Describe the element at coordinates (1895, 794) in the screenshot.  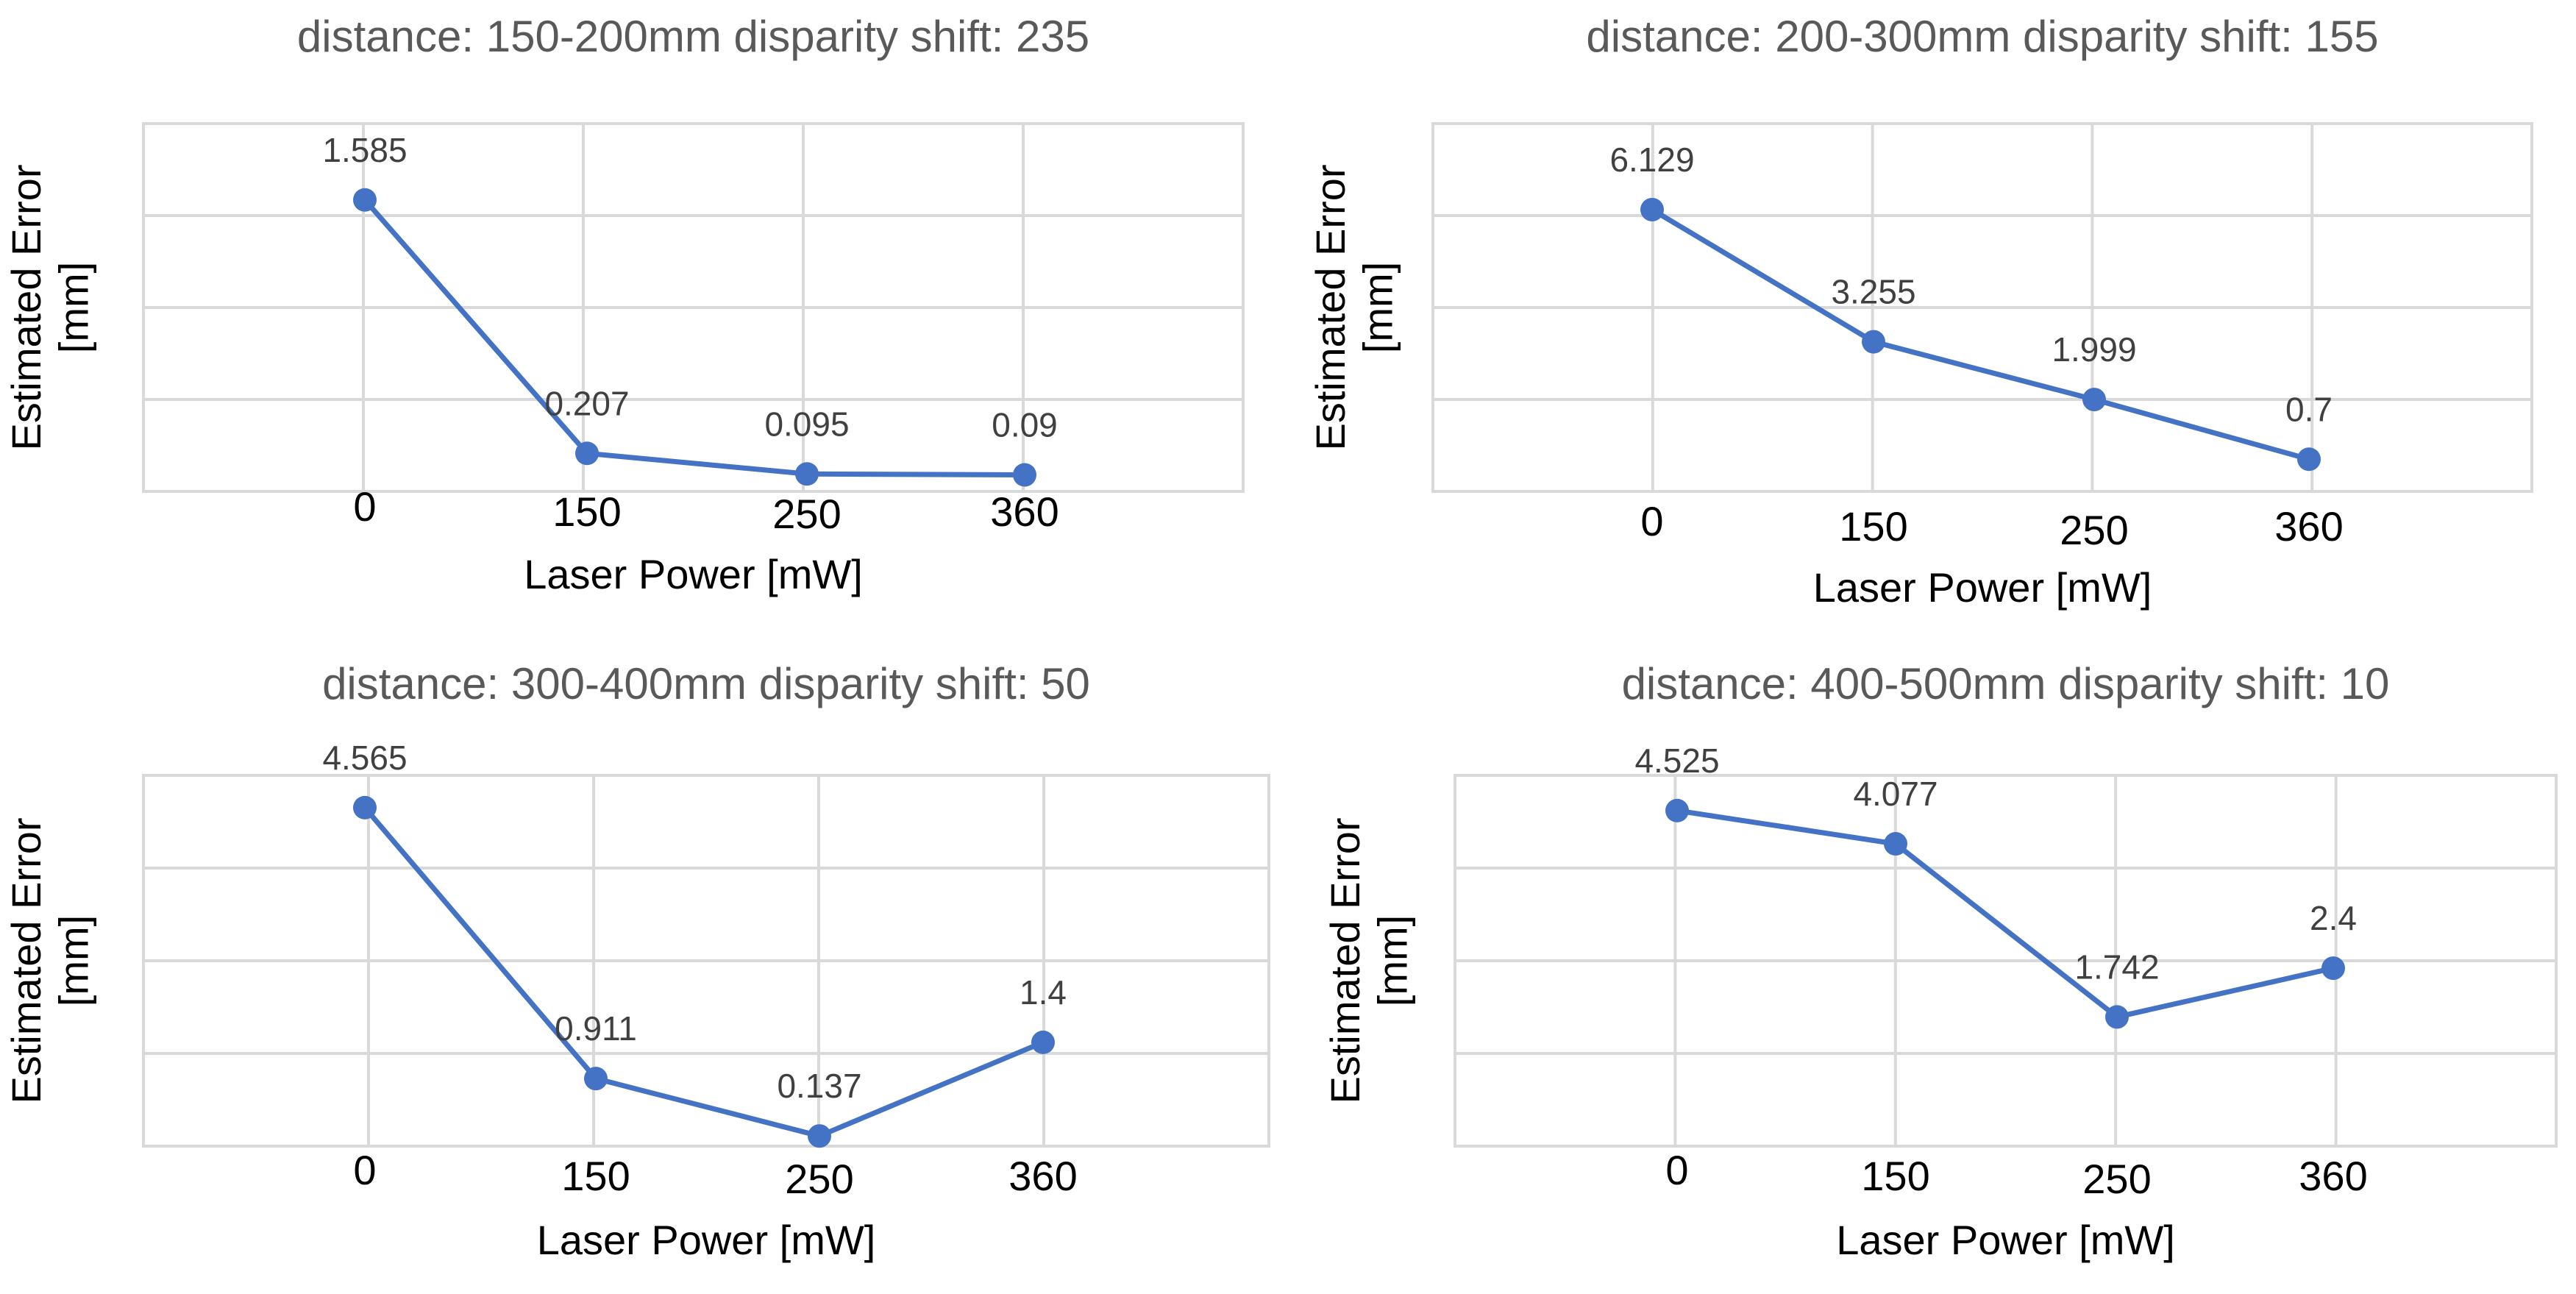
I see `data-label: 4.077` at that location.